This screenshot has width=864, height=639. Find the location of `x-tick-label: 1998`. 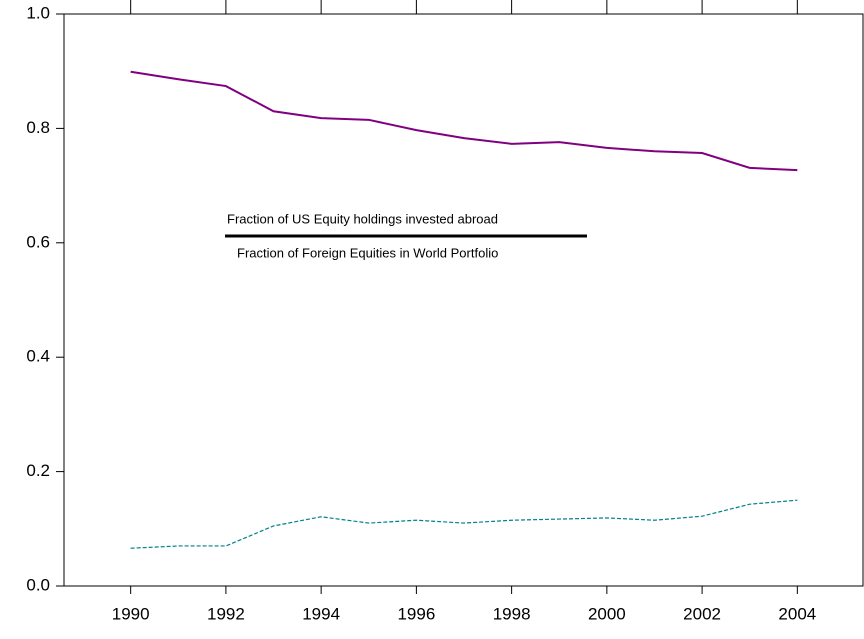

x-tick-label: 1998 is located at coordinates (512, 613).